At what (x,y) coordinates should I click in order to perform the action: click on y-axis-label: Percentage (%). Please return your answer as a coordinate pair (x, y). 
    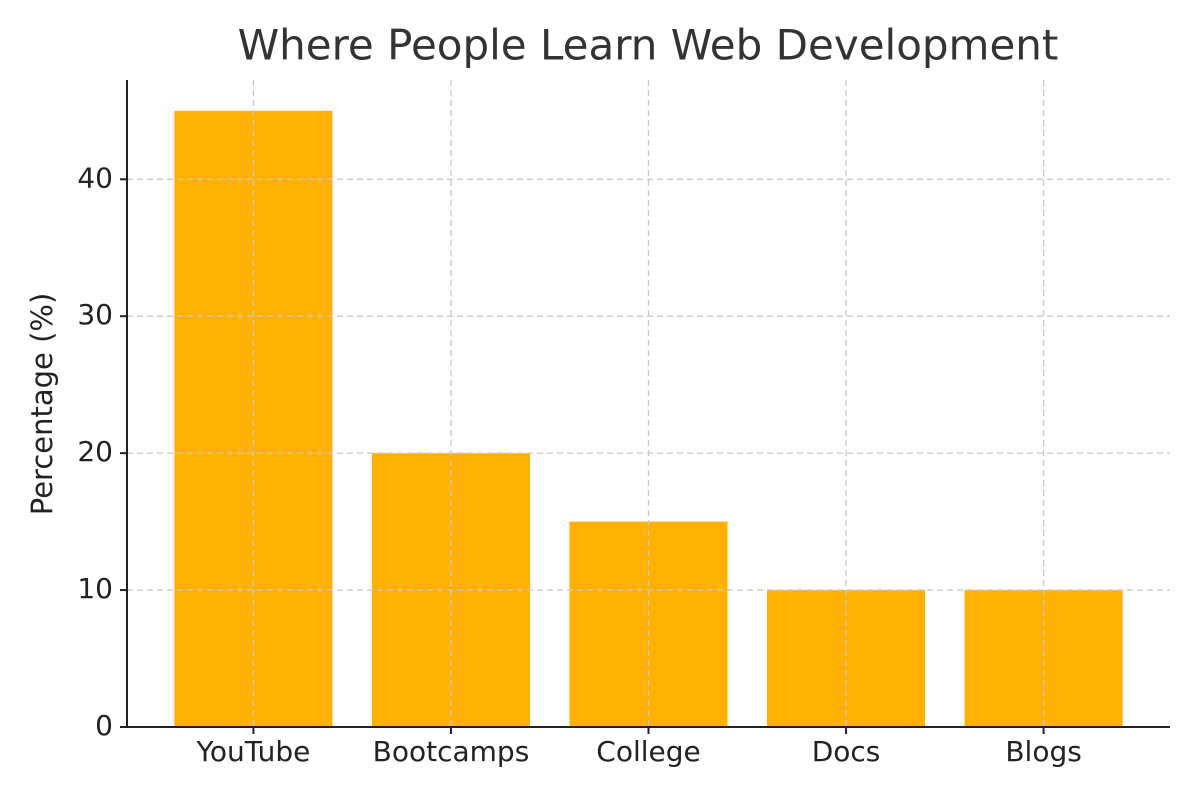
    Looking at the image, I should click on (42, 404).